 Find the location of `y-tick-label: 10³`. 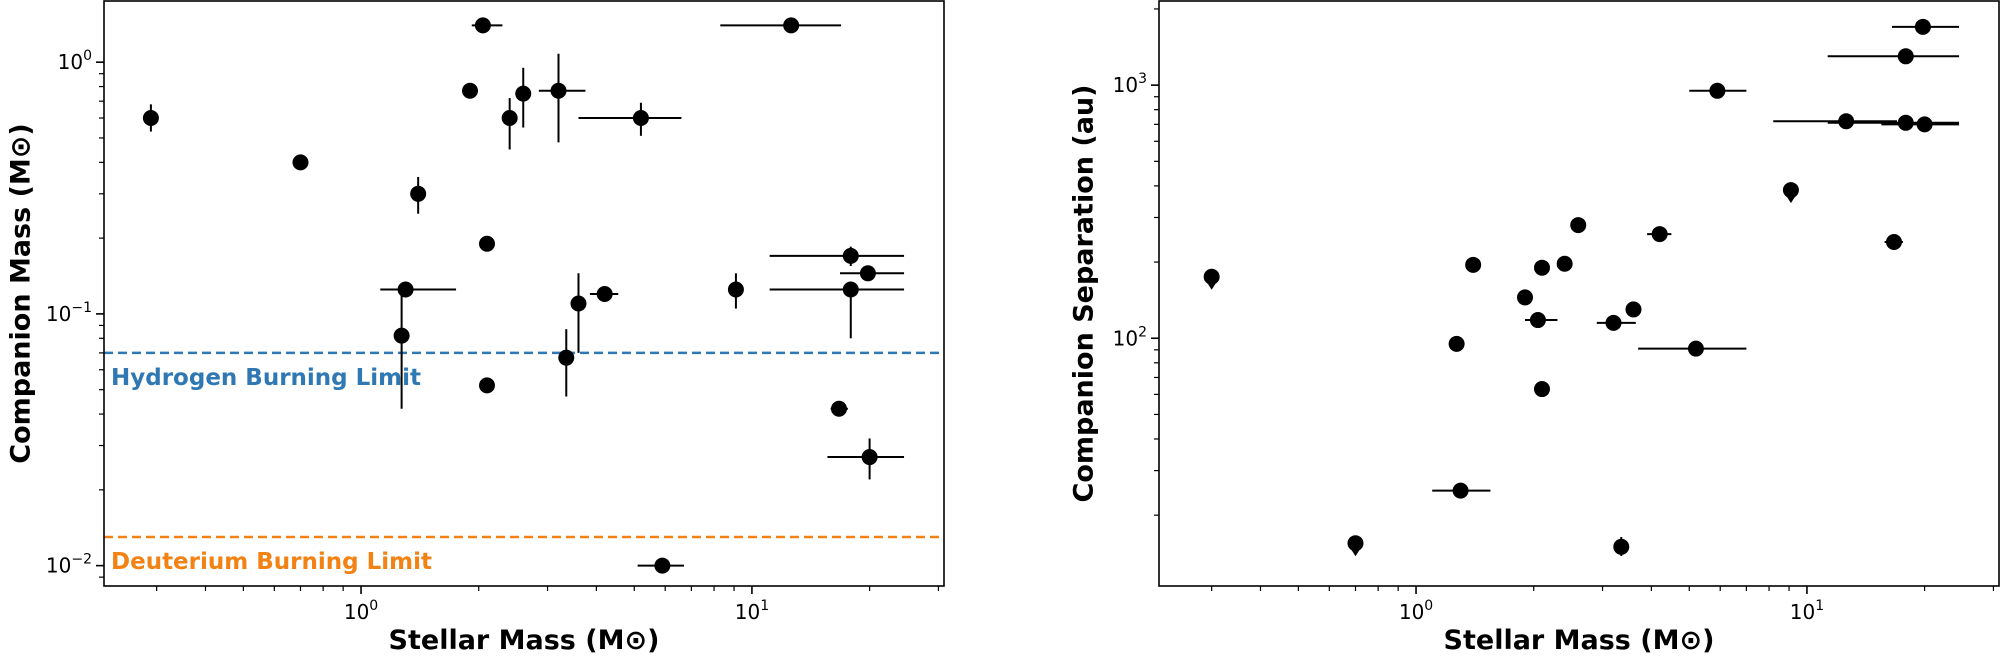

y-tick-label: 10³ is located at coordinates (1130, 84).